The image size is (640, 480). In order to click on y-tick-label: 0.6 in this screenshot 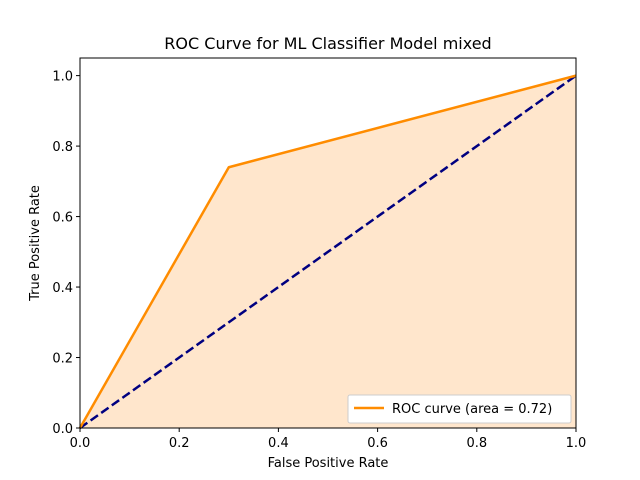, I will do `click(62, 218)`.